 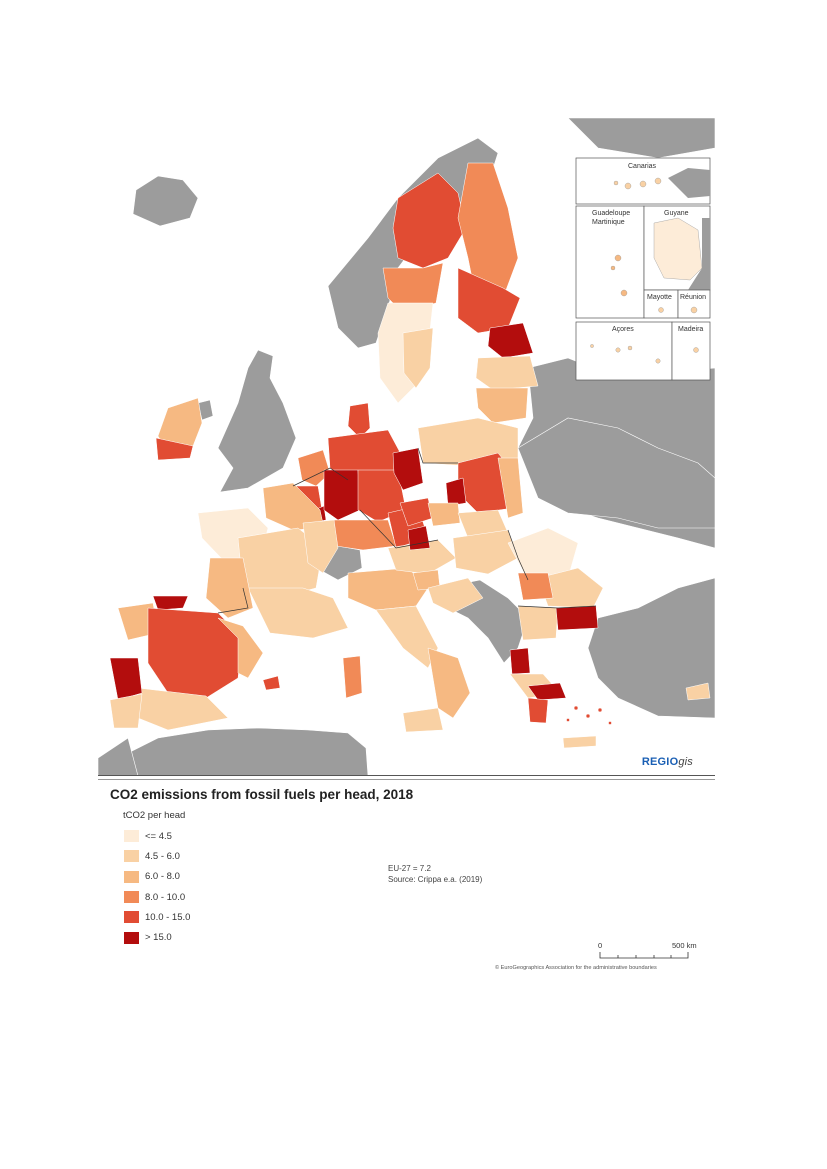 I want to click on region-germany-west, so click(x=342, y=495).